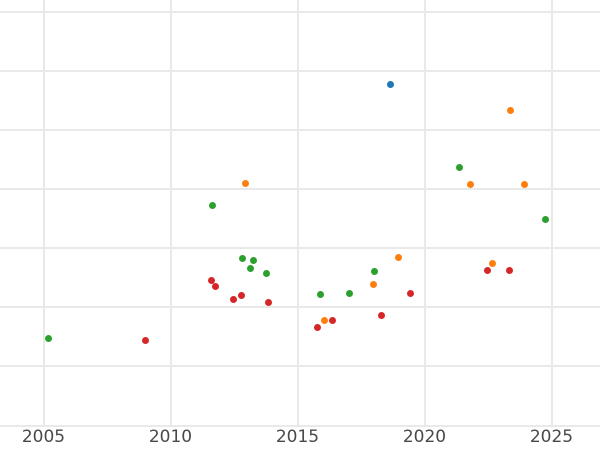  Describe the element at coordinates (43, 437) in the screenshot. I see `x-tick-label: 2005` at that location.